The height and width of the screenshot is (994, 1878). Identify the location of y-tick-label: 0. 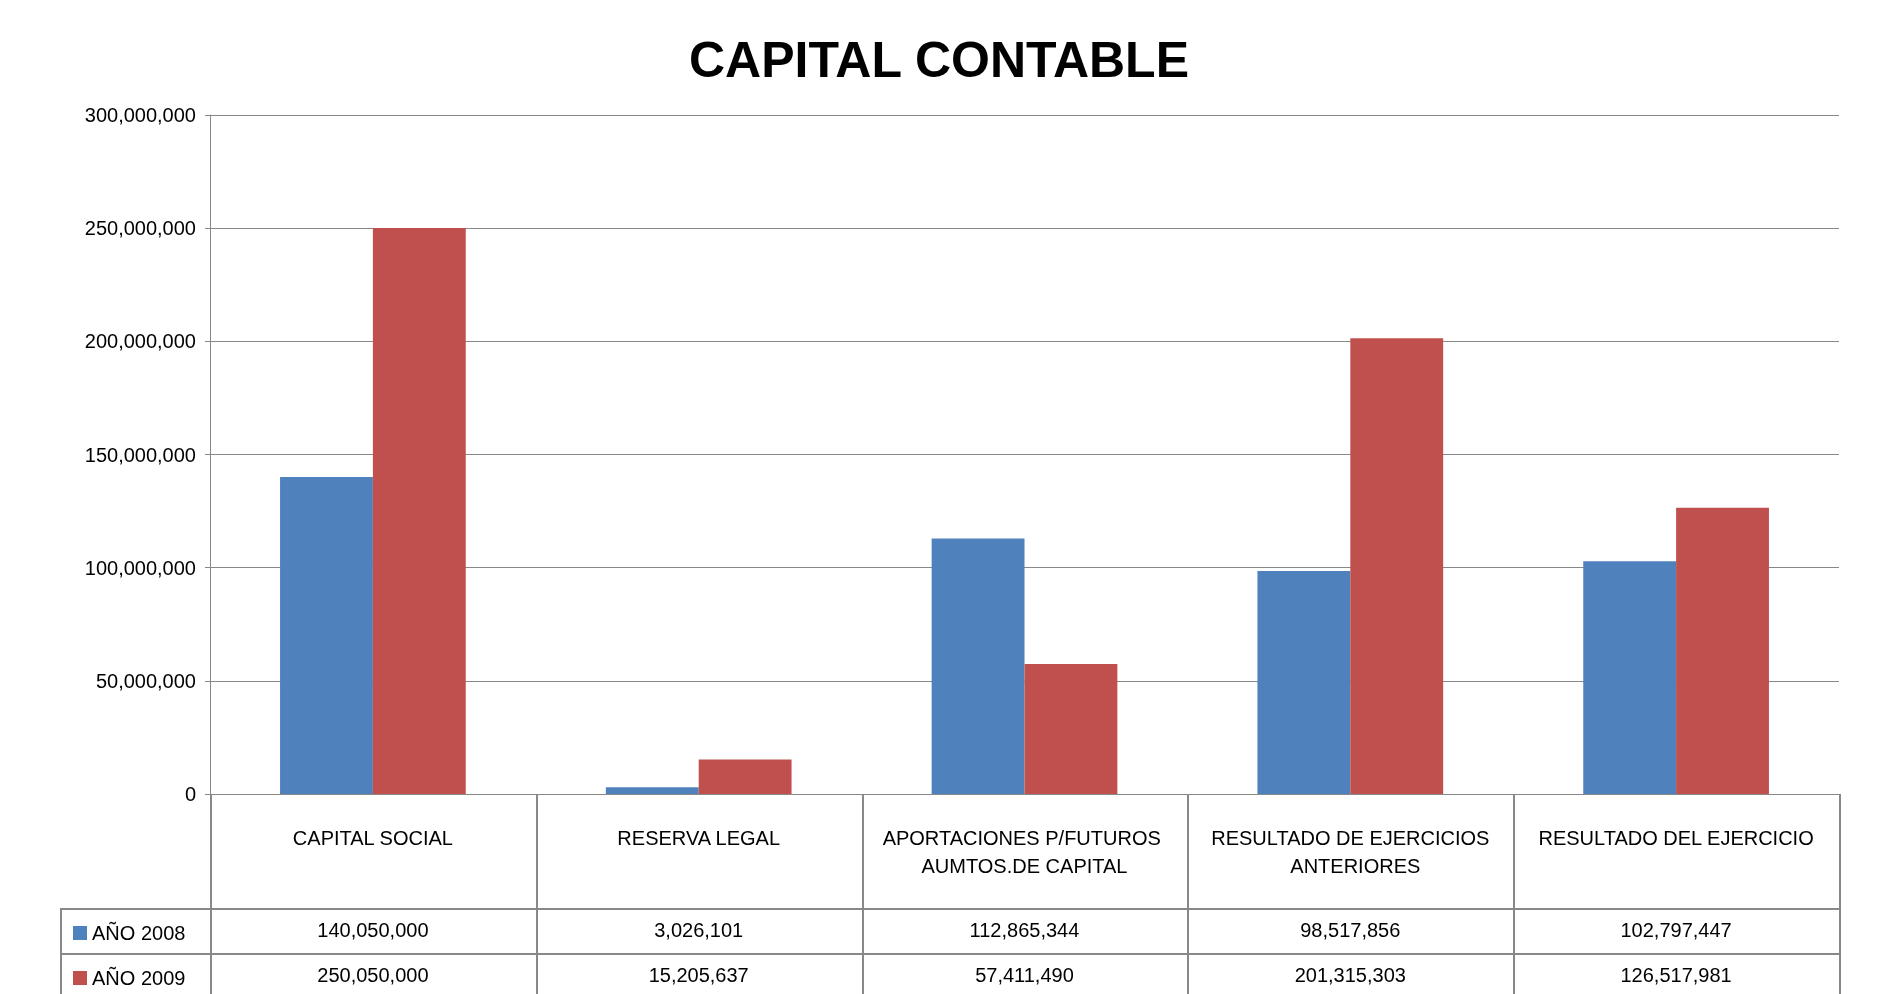
(190, 794).